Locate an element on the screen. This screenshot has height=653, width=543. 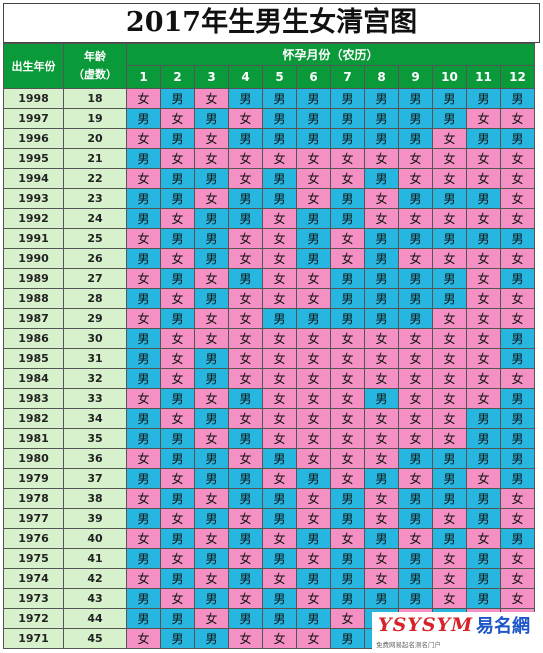
watermark-brand: YSYSYM is located at coordinates (426, 625).